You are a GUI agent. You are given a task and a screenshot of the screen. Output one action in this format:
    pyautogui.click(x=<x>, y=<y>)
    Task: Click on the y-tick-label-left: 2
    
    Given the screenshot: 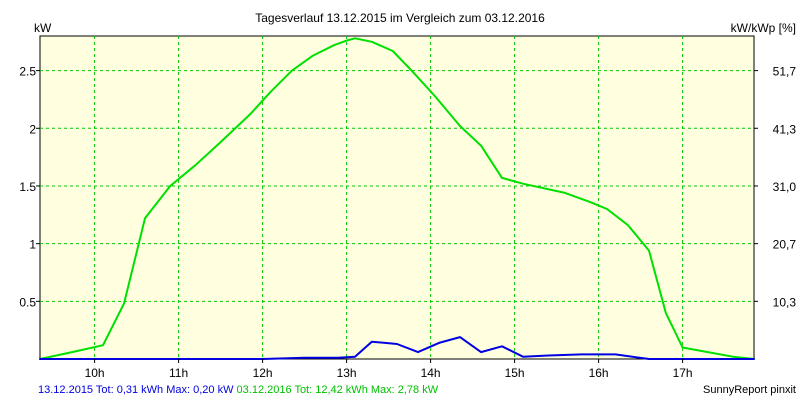 What is the action you would take?
    pyautogui.click(x=32, y=129)
    